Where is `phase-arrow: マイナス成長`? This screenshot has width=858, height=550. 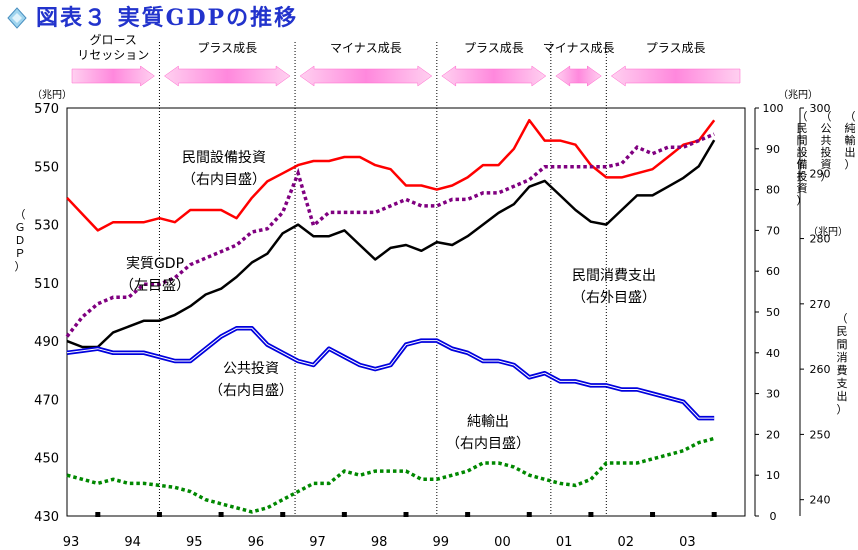 phase-arrow: マイナス成長 is located at coordinates (366, 64).